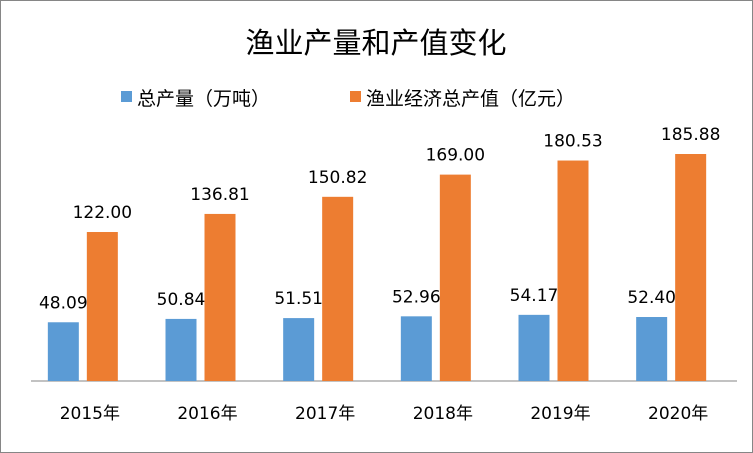 The image size is (753, 453). Describe the element at coordinates (337, 178) in the screenshot. I see `data-label: 150.82` at that location.